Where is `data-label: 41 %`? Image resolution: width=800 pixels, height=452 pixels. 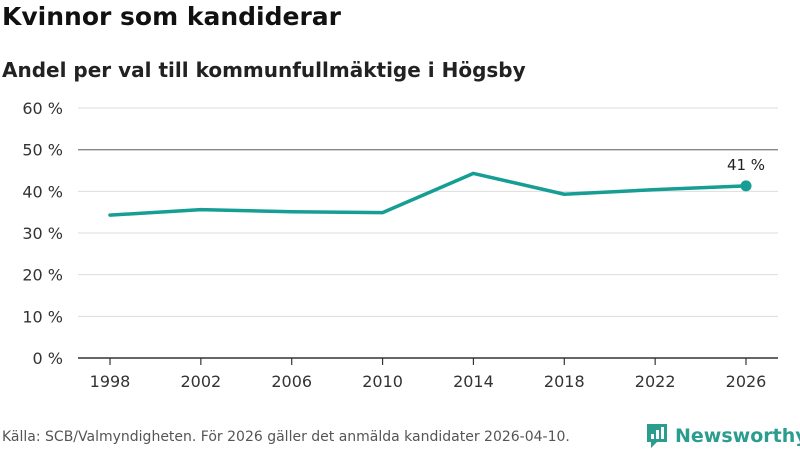 data-label: 41 % is located at coordinates (746, 165).